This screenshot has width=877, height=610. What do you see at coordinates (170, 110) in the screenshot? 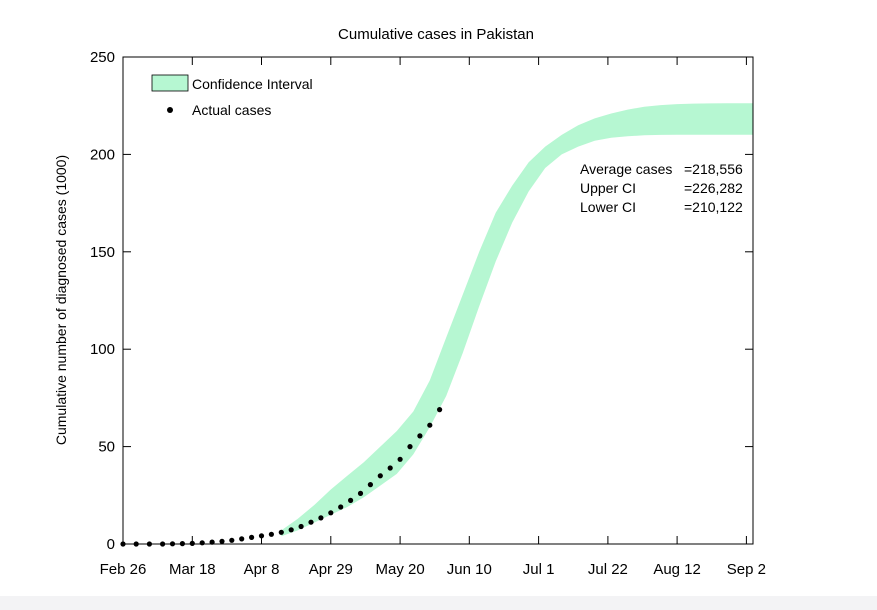
I see `legend-marker-actual-cases` at bounding box center [170, 110].